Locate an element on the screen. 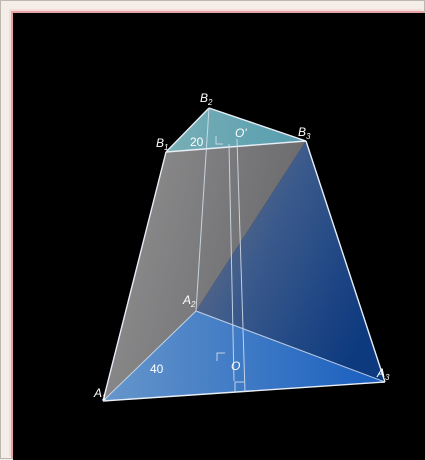 The image size is (425, 460). label-b3: B3 is located at coordinates (304, 133).